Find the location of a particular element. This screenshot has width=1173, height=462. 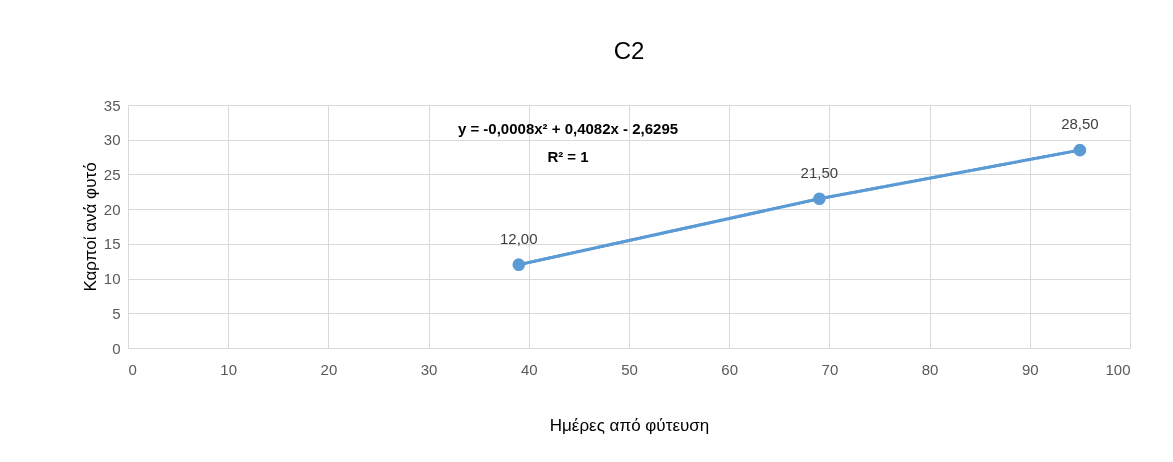

y-tick-label: 15 is located at coordinates (112, 244).